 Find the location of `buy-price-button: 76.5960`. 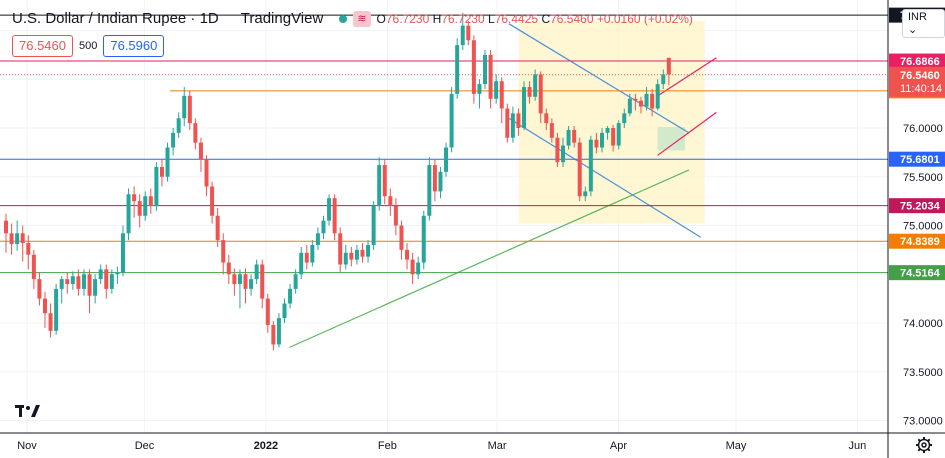

buy-price-button: 76.5960 is located at coordinates (134, 46).